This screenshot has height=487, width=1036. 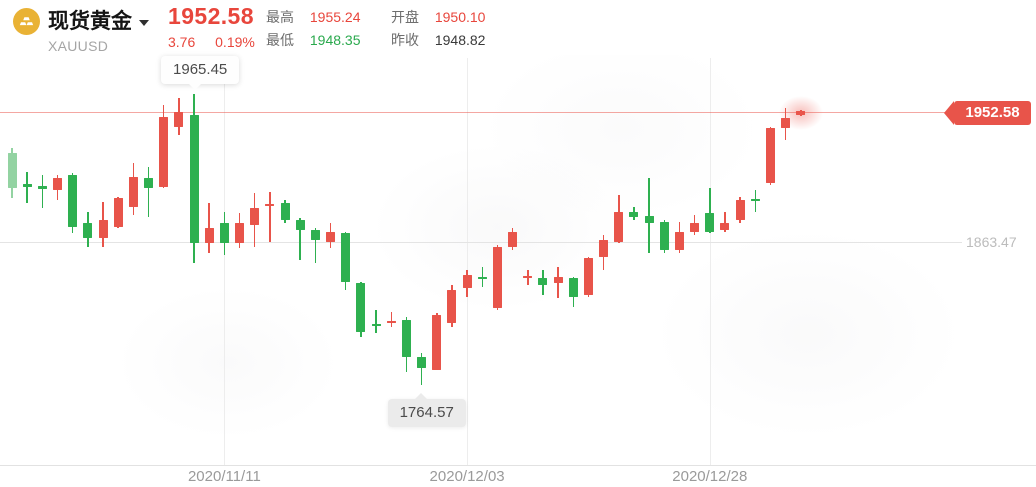 What do you see at coordinates (481, 242) in the screenshot?
I see `price-gridline` at bounding box center [481, 242].